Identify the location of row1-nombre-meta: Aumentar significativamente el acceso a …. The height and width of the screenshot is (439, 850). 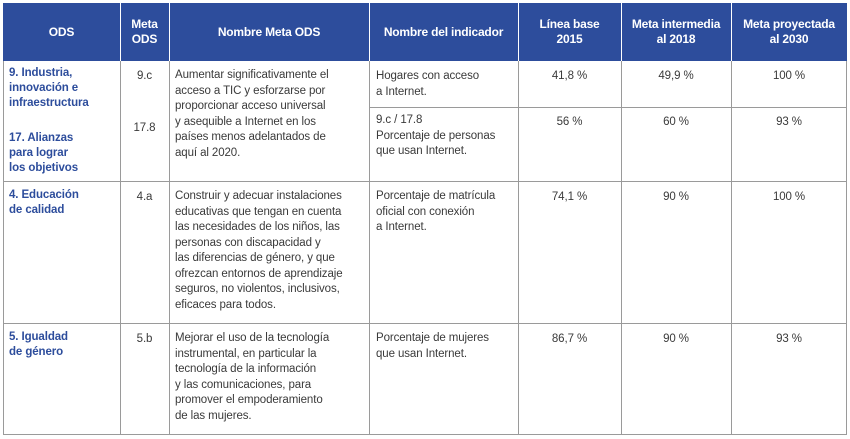
(252, 114).